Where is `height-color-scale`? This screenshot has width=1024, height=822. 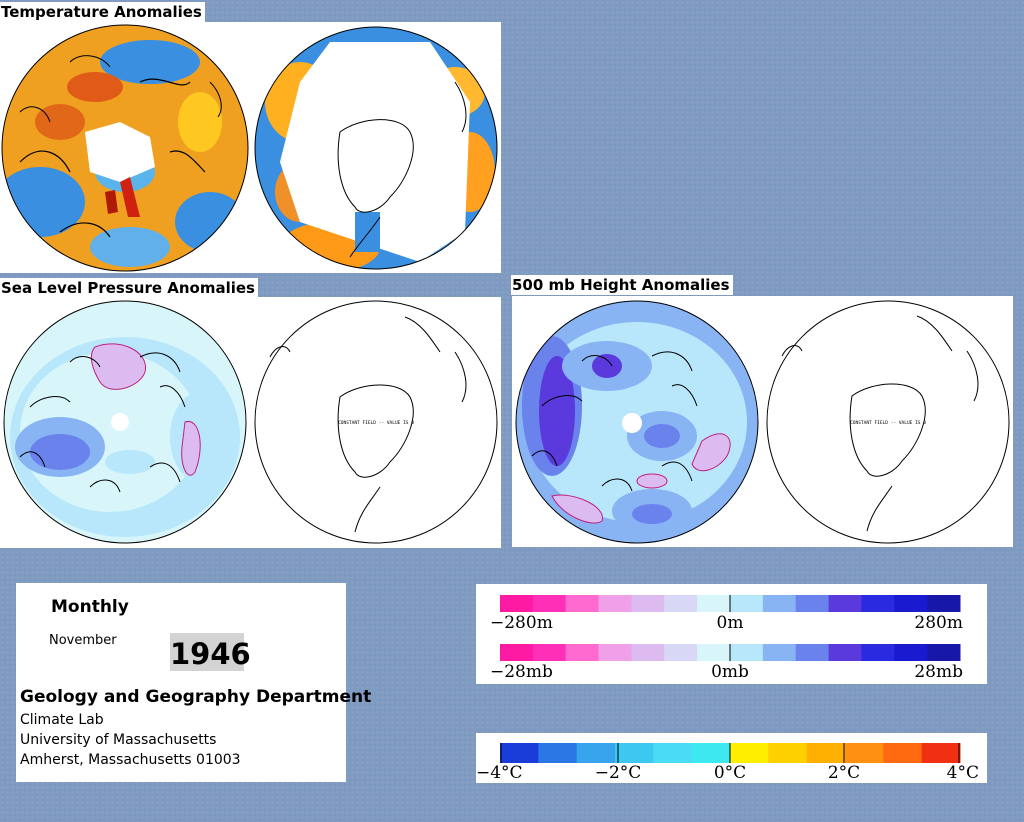 height-color-scale is located at coordinates (730, 603).